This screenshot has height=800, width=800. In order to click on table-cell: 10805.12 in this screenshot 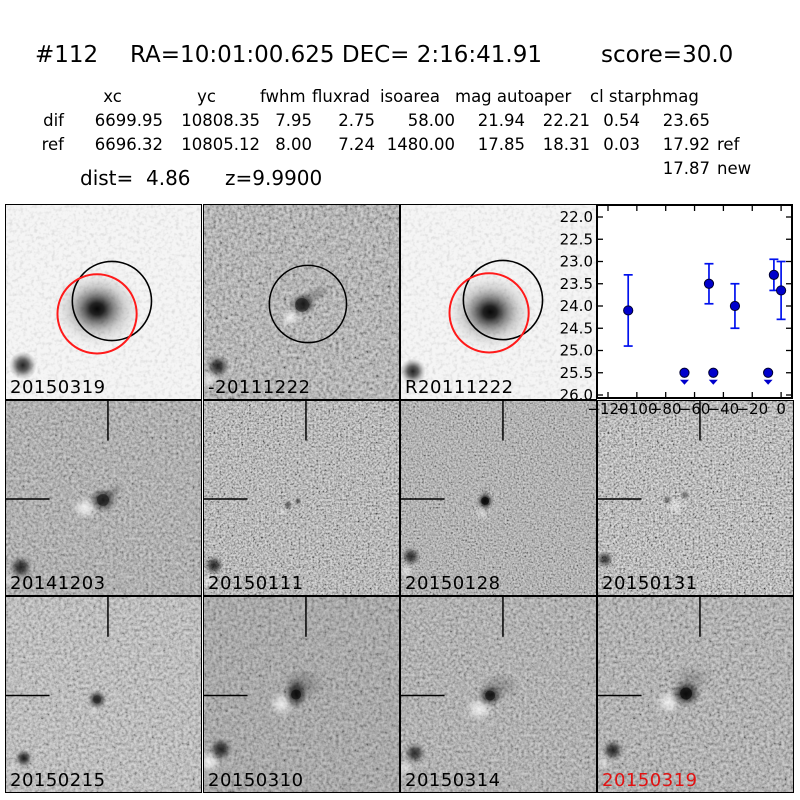, I will do `click(220, 144)`.